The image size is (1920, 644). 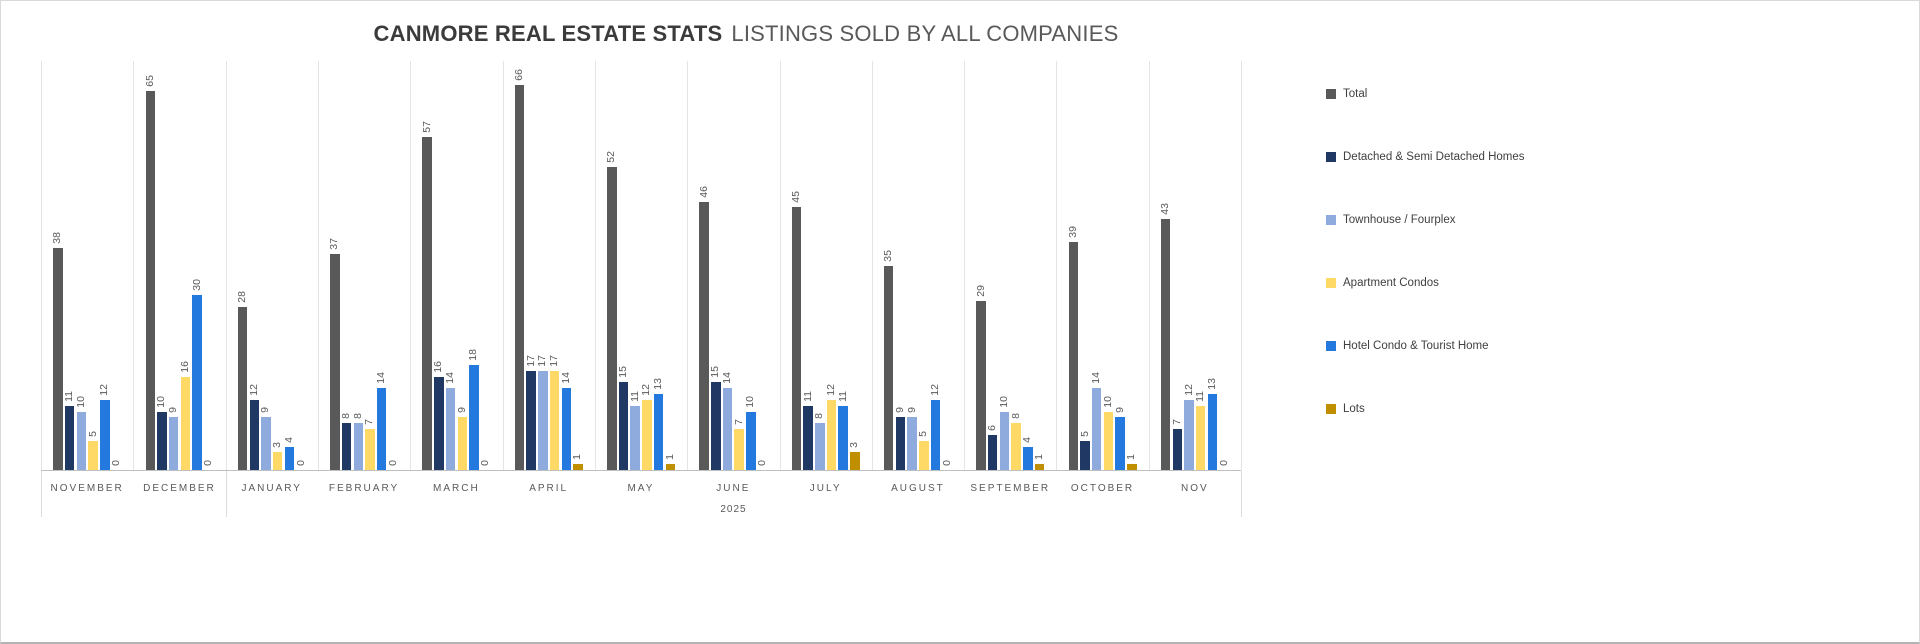 I want to click on bar-detached-semi-detached-homes-may, so click(x=623, y=426).